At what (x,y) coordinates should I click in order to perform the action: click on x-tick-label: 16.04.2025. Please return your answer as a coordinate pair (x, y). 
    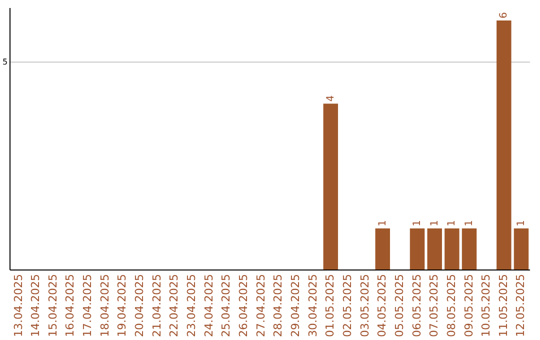
    Looking at the image, I should click on (70, 305).